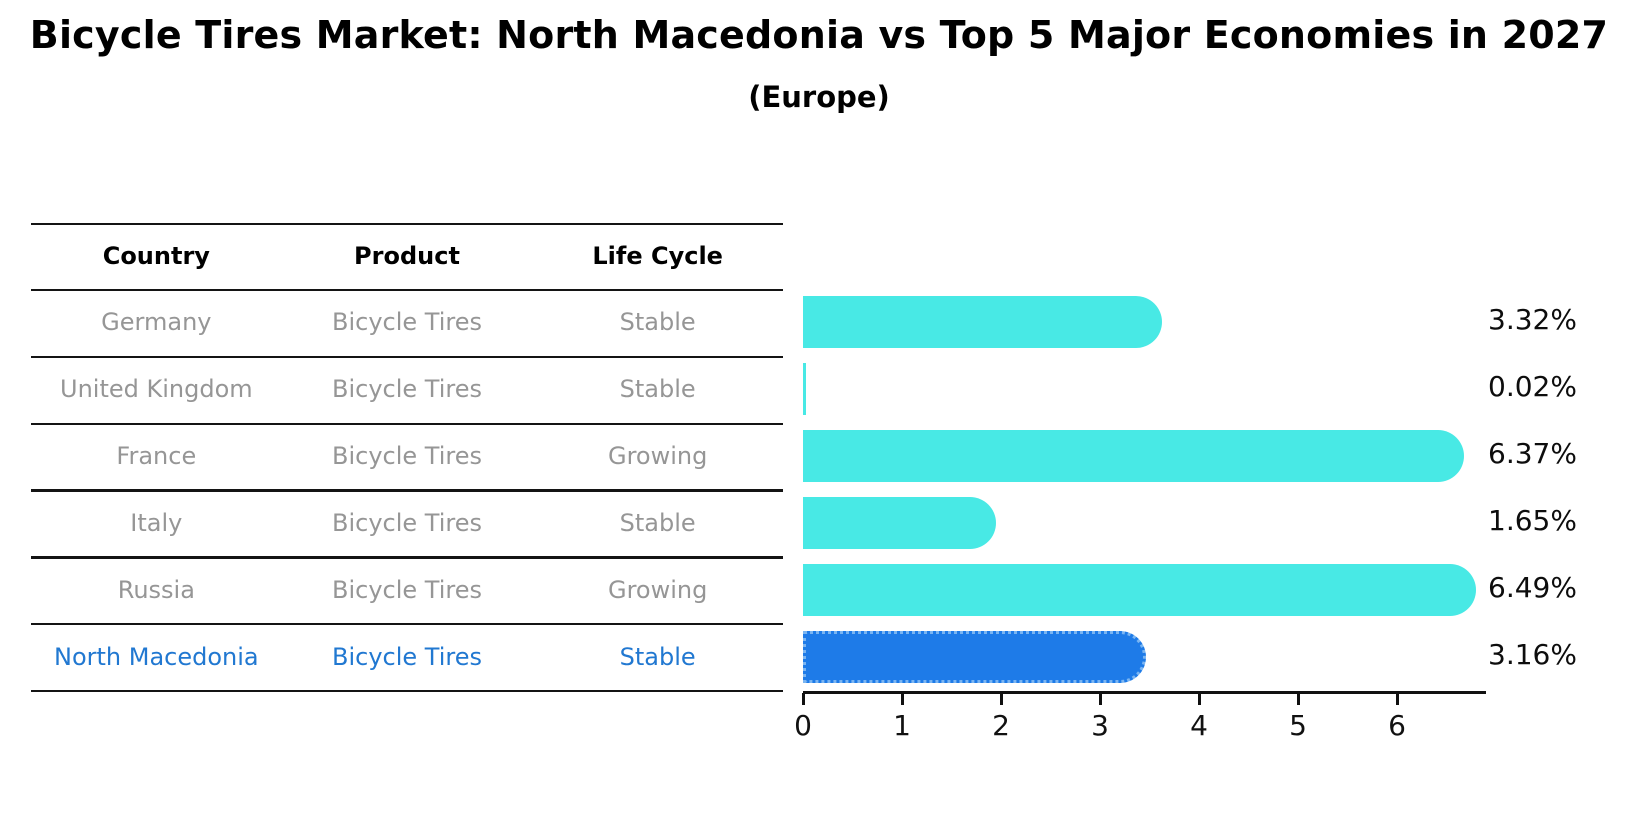 The image size is (1638, 823). Describe the element at coordinates (982, 322) in the screenshot. I see `bar-germany` at that location.